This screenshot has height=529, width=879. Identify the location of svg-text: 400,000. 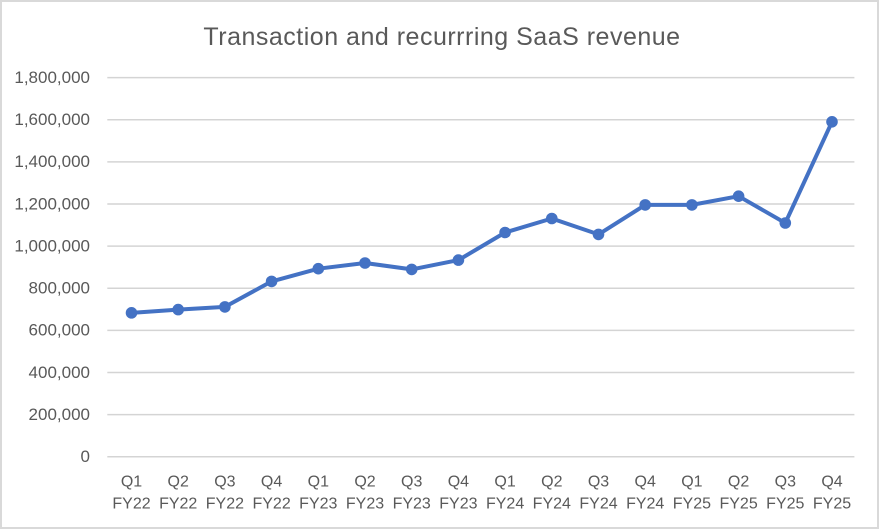
(59, 372).